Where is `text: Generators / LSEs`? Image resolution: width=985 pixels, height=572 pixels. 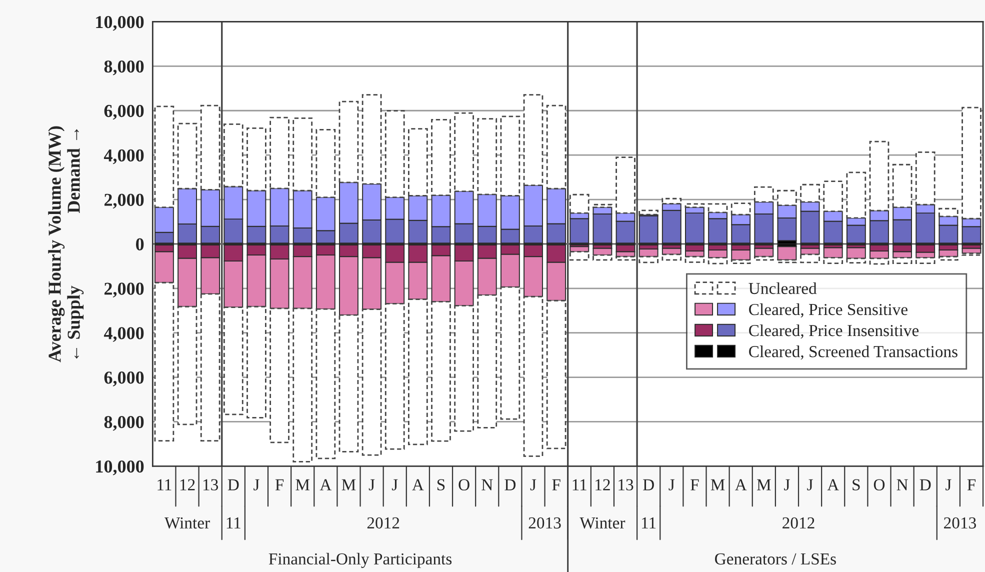 text: Generators / LSEs is located at coordinates (775, 559).